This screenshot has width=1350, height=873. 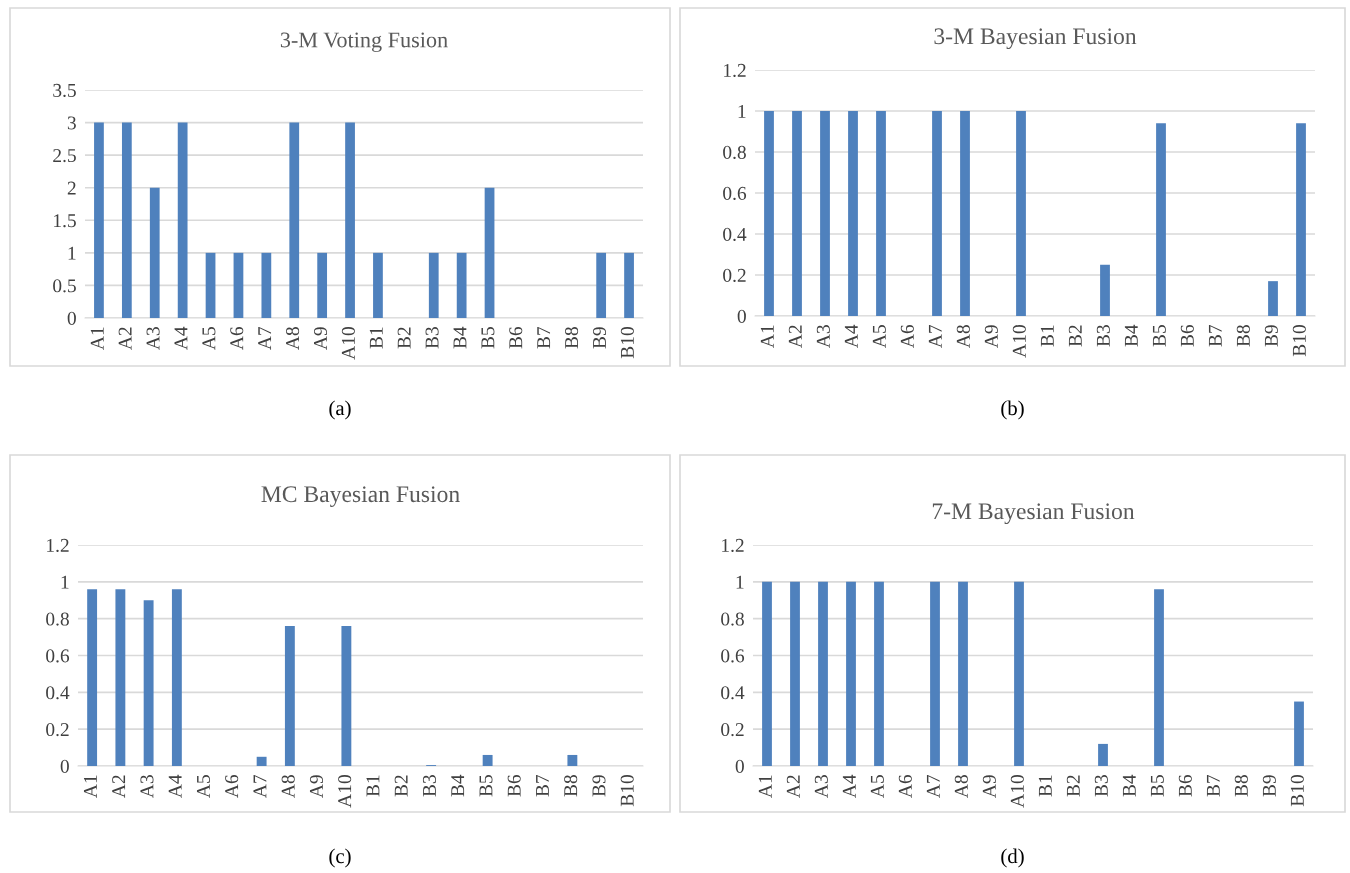 I want to click on x-tick-label: A6, so click(x=237, y=338).